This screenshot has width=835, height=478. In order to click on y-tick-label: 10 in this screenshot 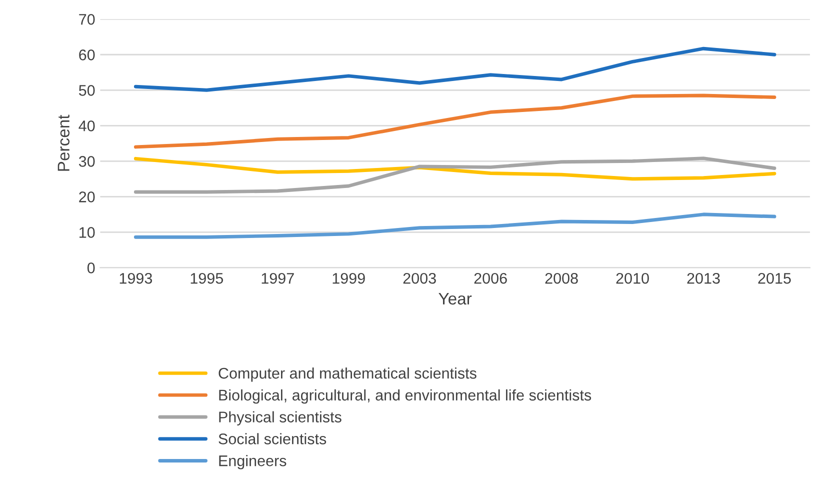, I will do `click(87, 232)`.